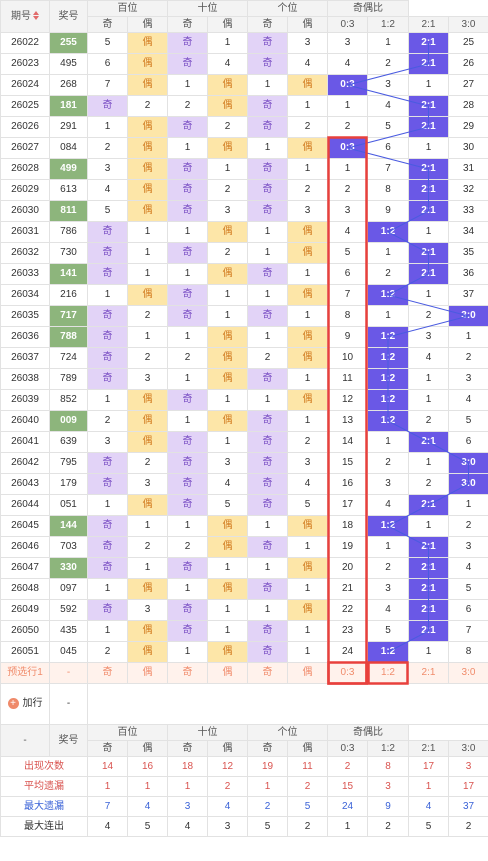  What do you see at coordinates (107, 148) in the screenshot?
I see `odd-cell: 2` at bounding box center [107, 148].